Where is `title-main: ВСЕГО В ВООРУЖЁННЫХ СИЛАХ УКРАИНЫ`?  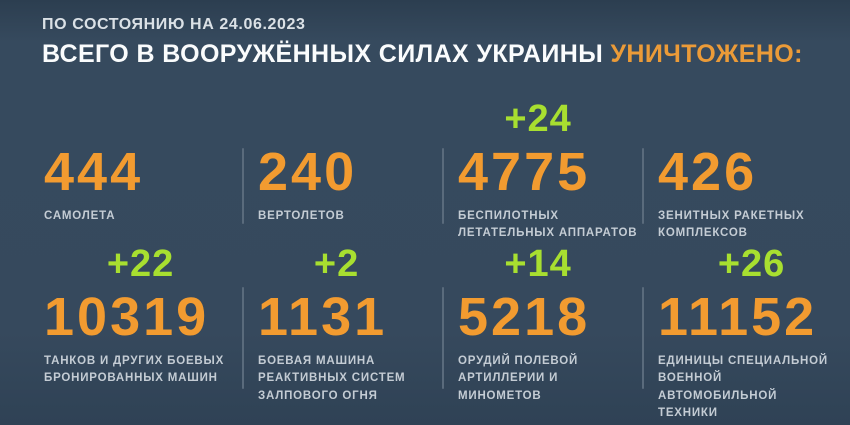 title-main: ВСЕГО В ВООРУЖЁННЫХ СИЛАХ УКРАИНЫ is located at coordinates (323, 54).